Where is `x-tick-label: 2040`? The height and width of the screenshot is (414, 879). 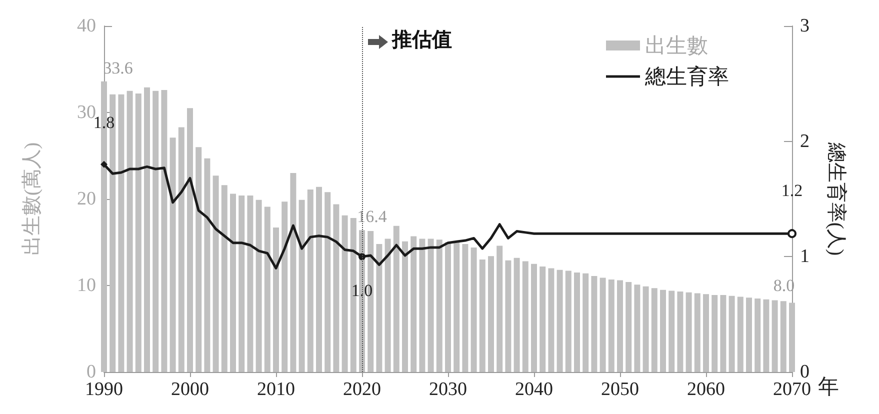 x-tick-label: 2040 is located at coordinates (534, 389).